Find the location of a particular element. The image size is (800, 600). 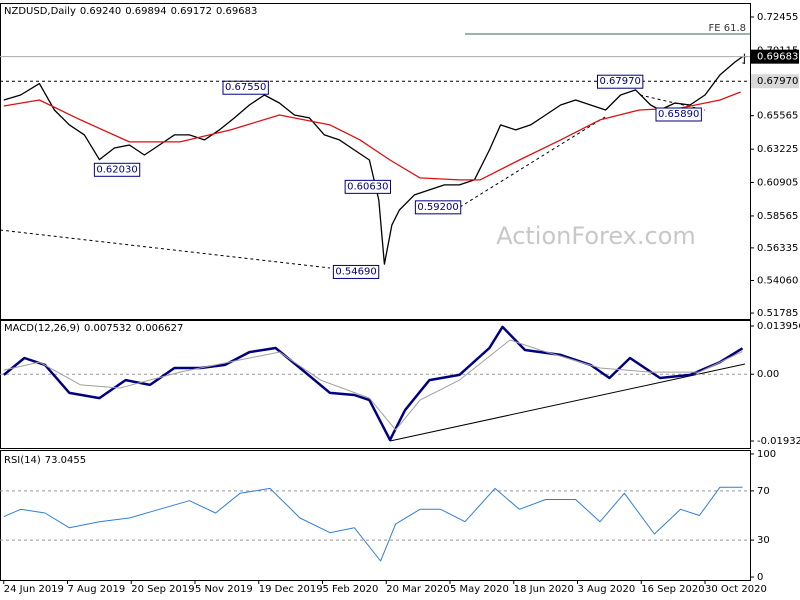

y-tick-label: 0.65565 is located at coordinates (777, 116).